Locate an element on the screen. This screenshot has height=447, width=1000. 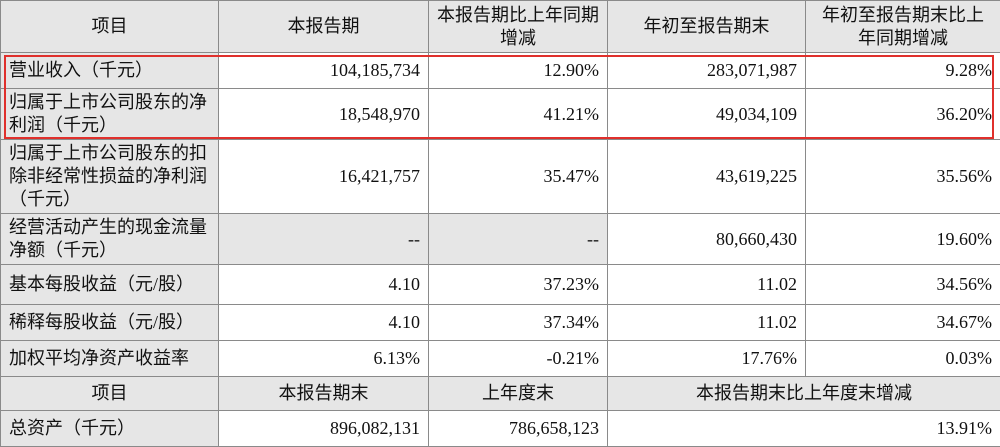
table-cell: 41.21% is located at coordinates (518, 114).